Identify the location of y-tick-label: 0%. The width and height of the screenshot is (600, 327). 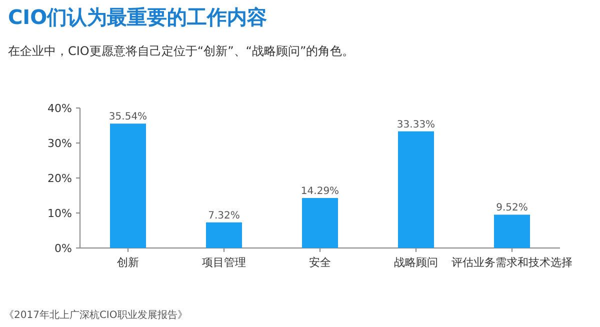
(63, 248).